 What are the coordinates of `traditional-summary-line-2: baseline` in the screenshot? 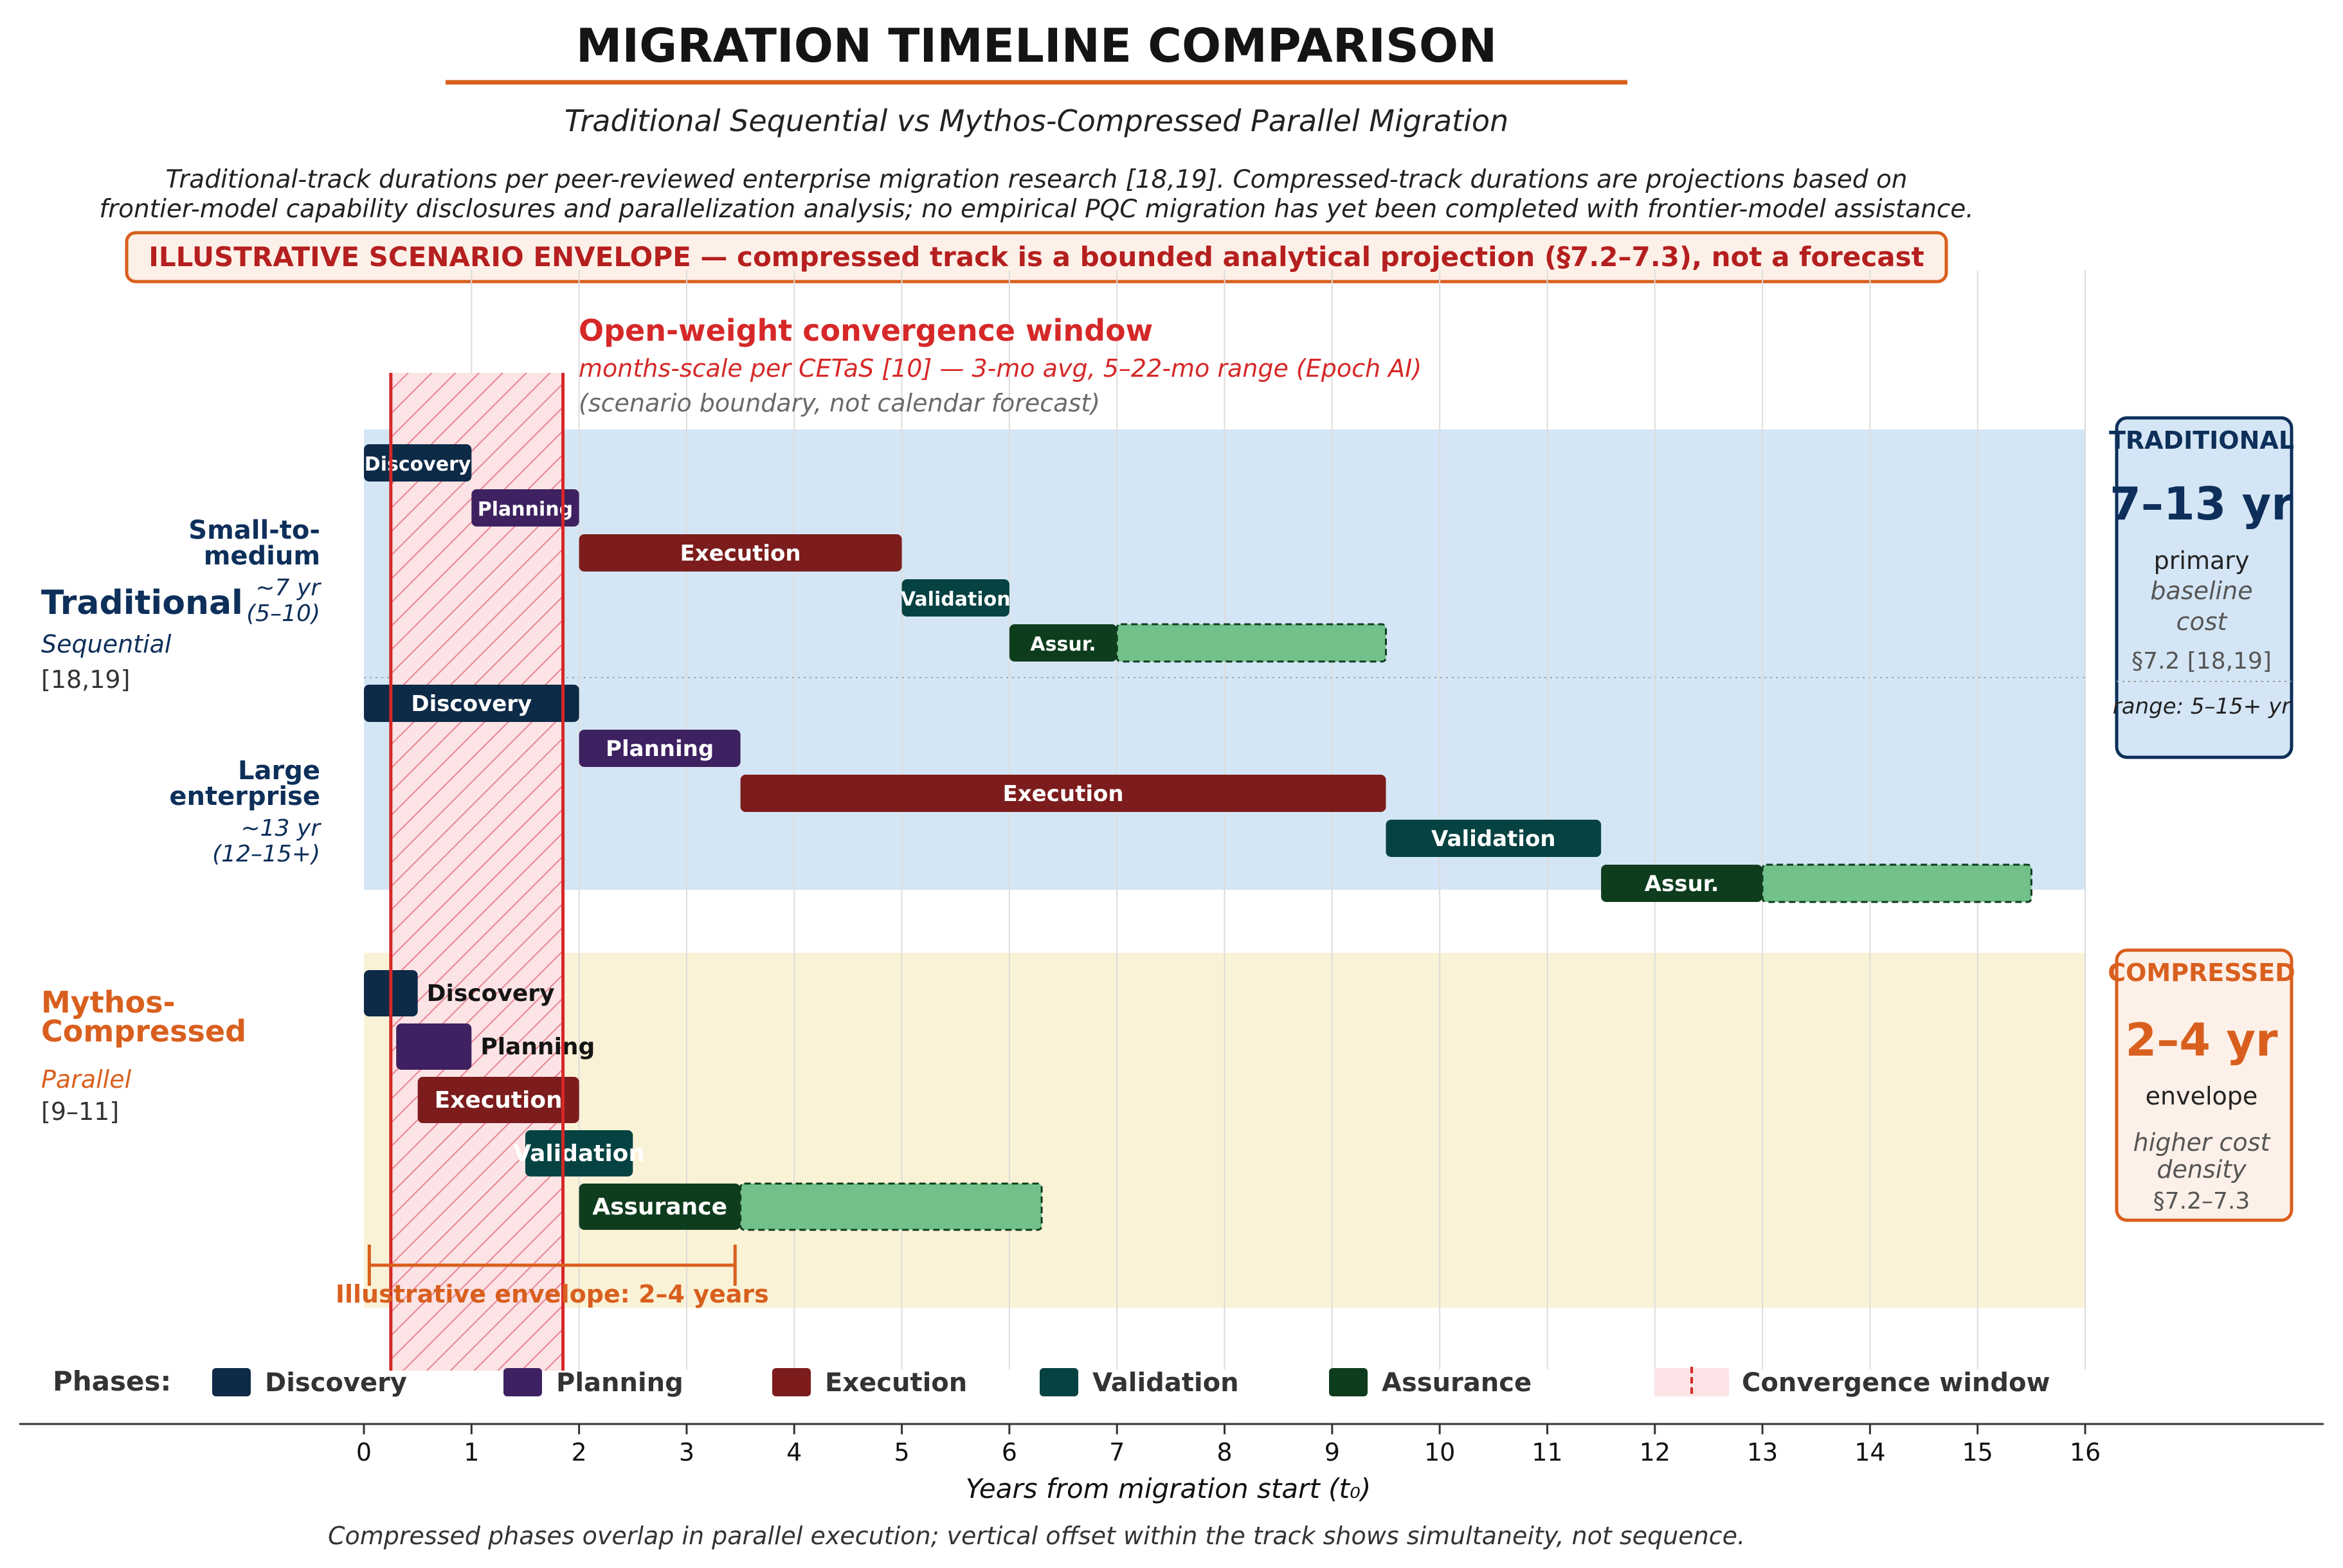 It's located at (2201, 591).